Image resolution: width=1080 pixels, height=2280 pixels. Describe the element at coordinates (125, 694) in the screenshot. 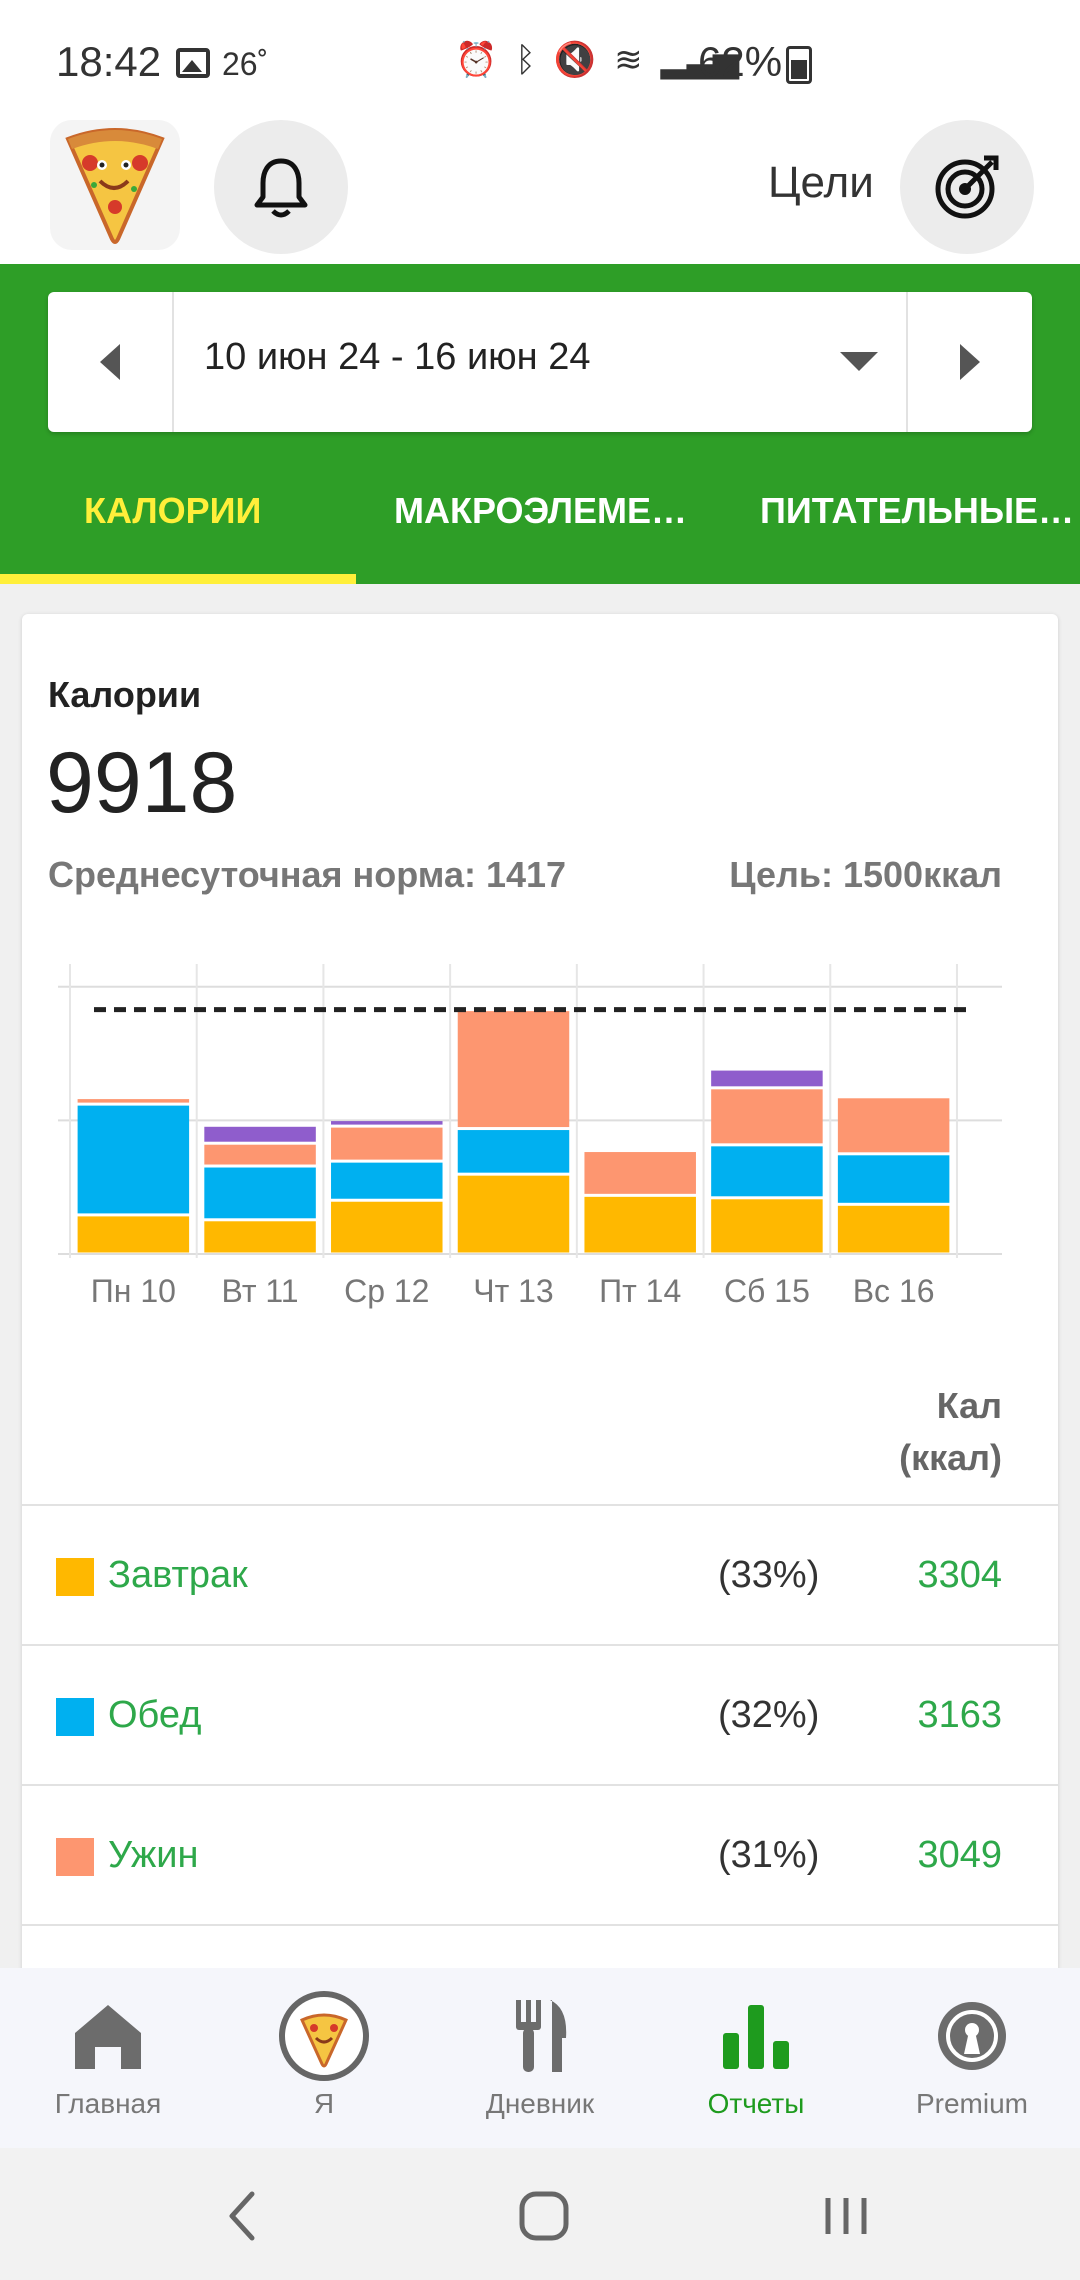

I see `card-title: Калории` at that location.